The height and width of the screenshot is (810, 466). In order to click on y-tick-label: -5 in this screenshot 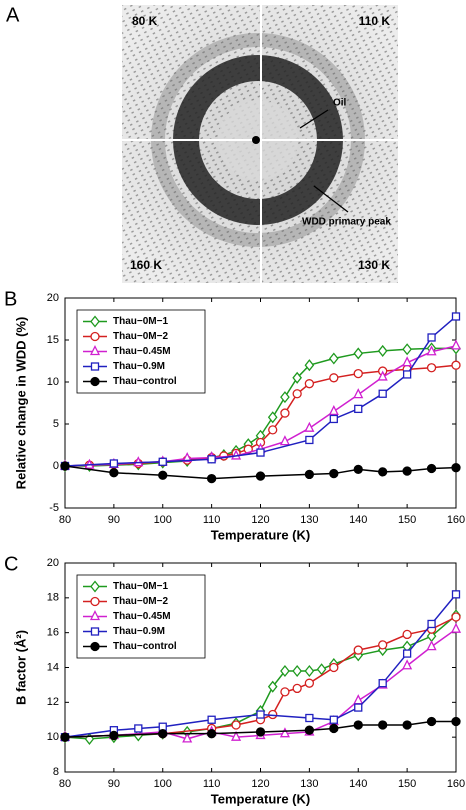, I will do `click(54, 508)`.